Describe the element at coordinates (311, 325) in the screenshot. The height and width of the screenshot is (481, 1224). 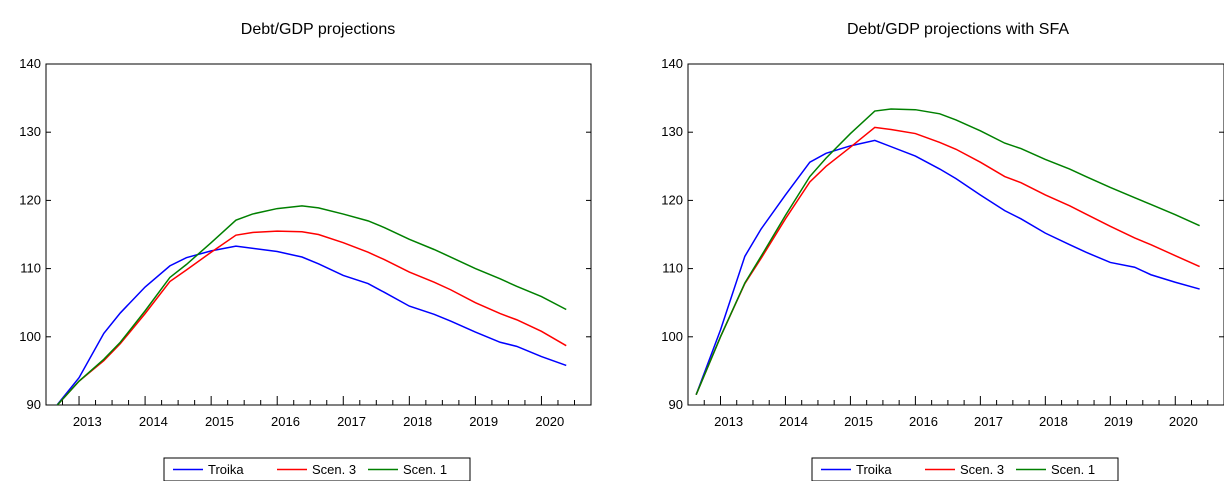
I see `series-line-troika` at that location.